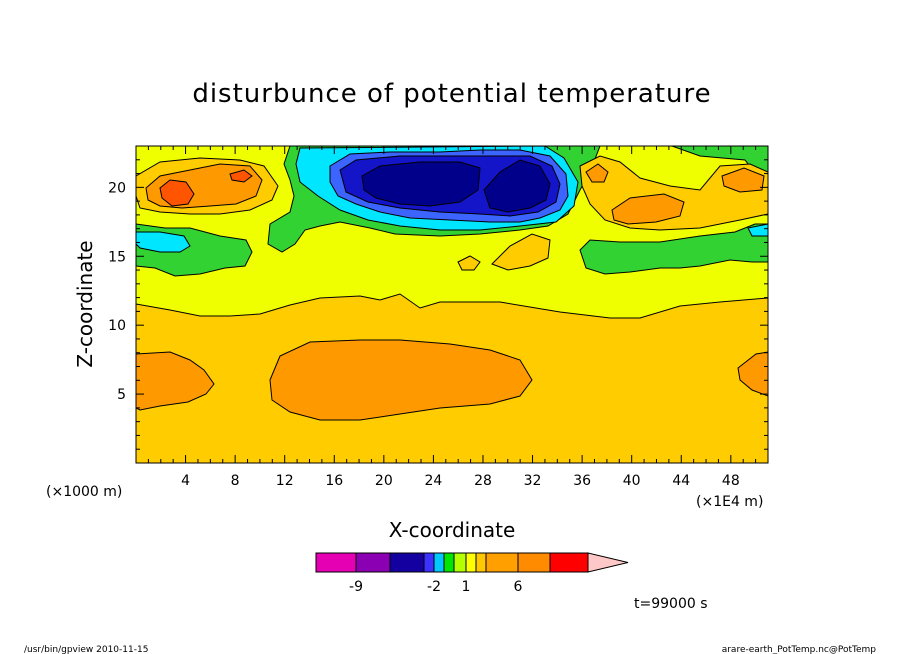  I want to click on x-tick-label: 44, so click(681, 481).